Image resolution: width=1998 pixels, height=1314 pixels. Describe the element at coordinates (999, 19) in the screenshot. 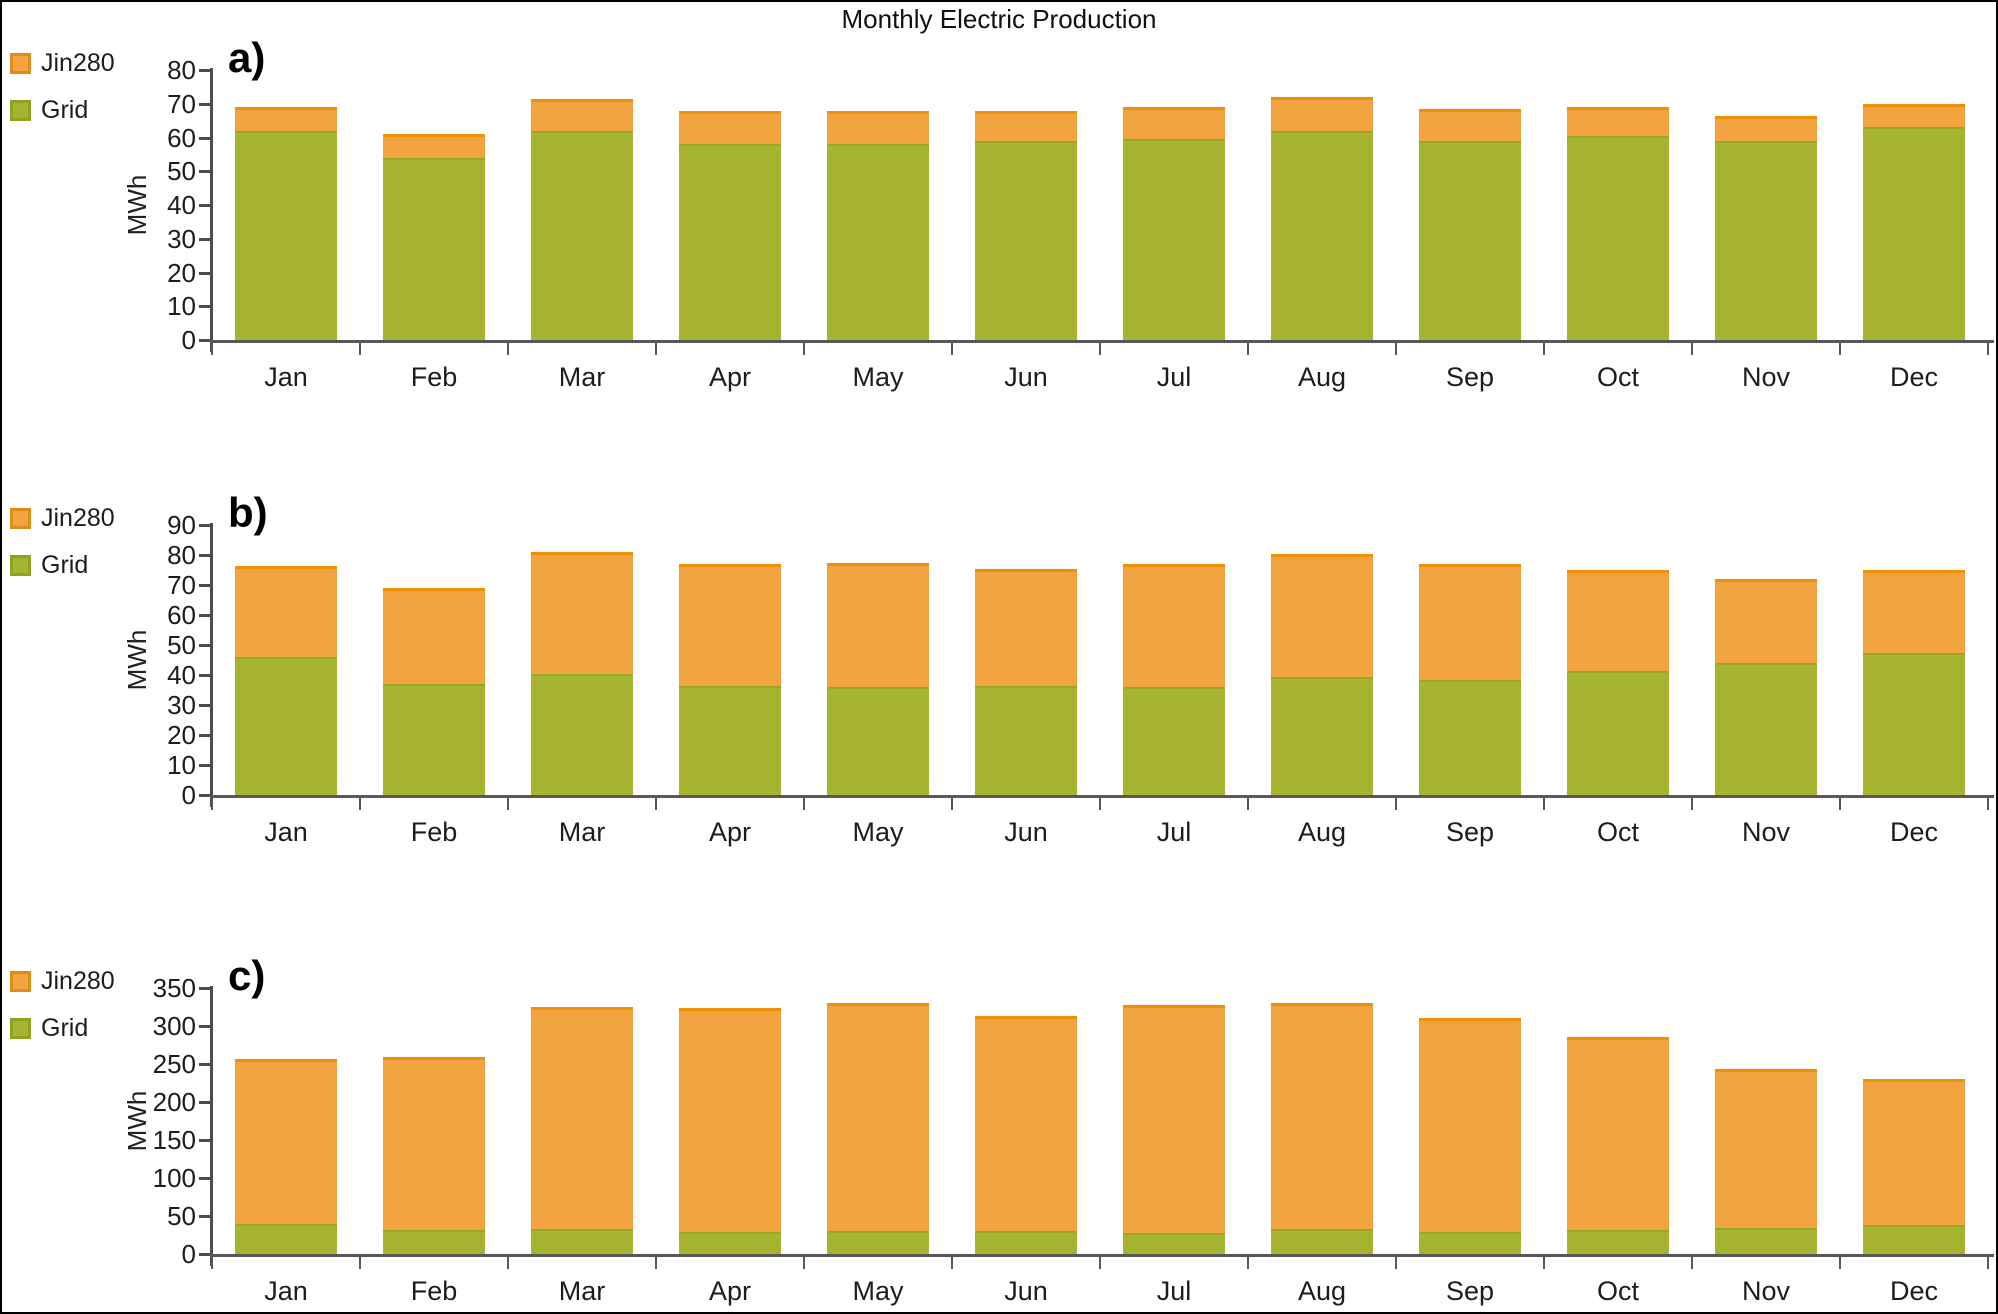

I see `chart-title: Monthly Electric Production` at that location.